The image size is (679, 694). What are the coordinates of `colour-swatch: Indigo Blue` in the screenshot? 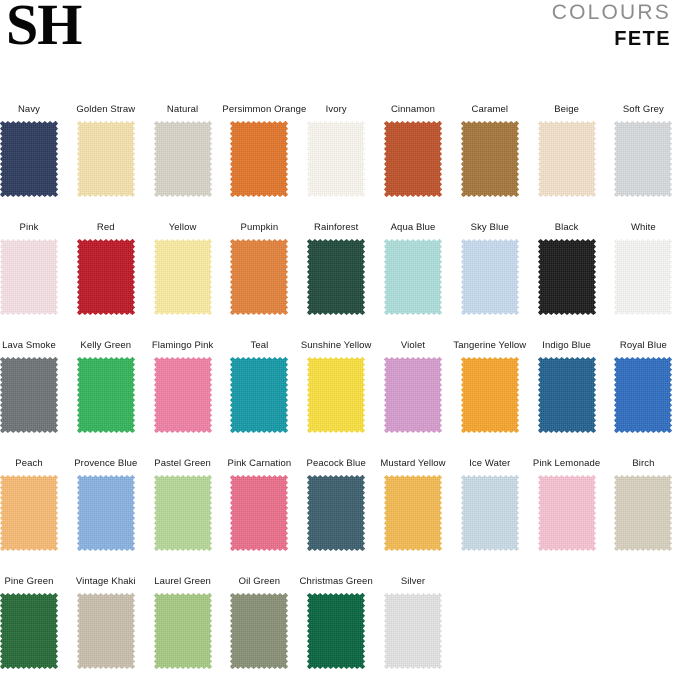 It's located at (567, 386).